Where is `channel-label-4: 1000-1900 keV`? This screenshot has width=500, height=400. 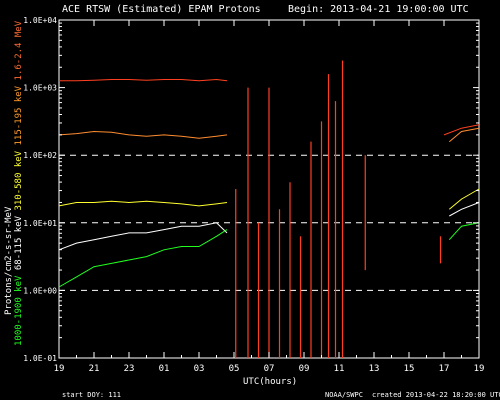
channel-label-4: 1000-1900 keV is located at coordinates (19, 308).